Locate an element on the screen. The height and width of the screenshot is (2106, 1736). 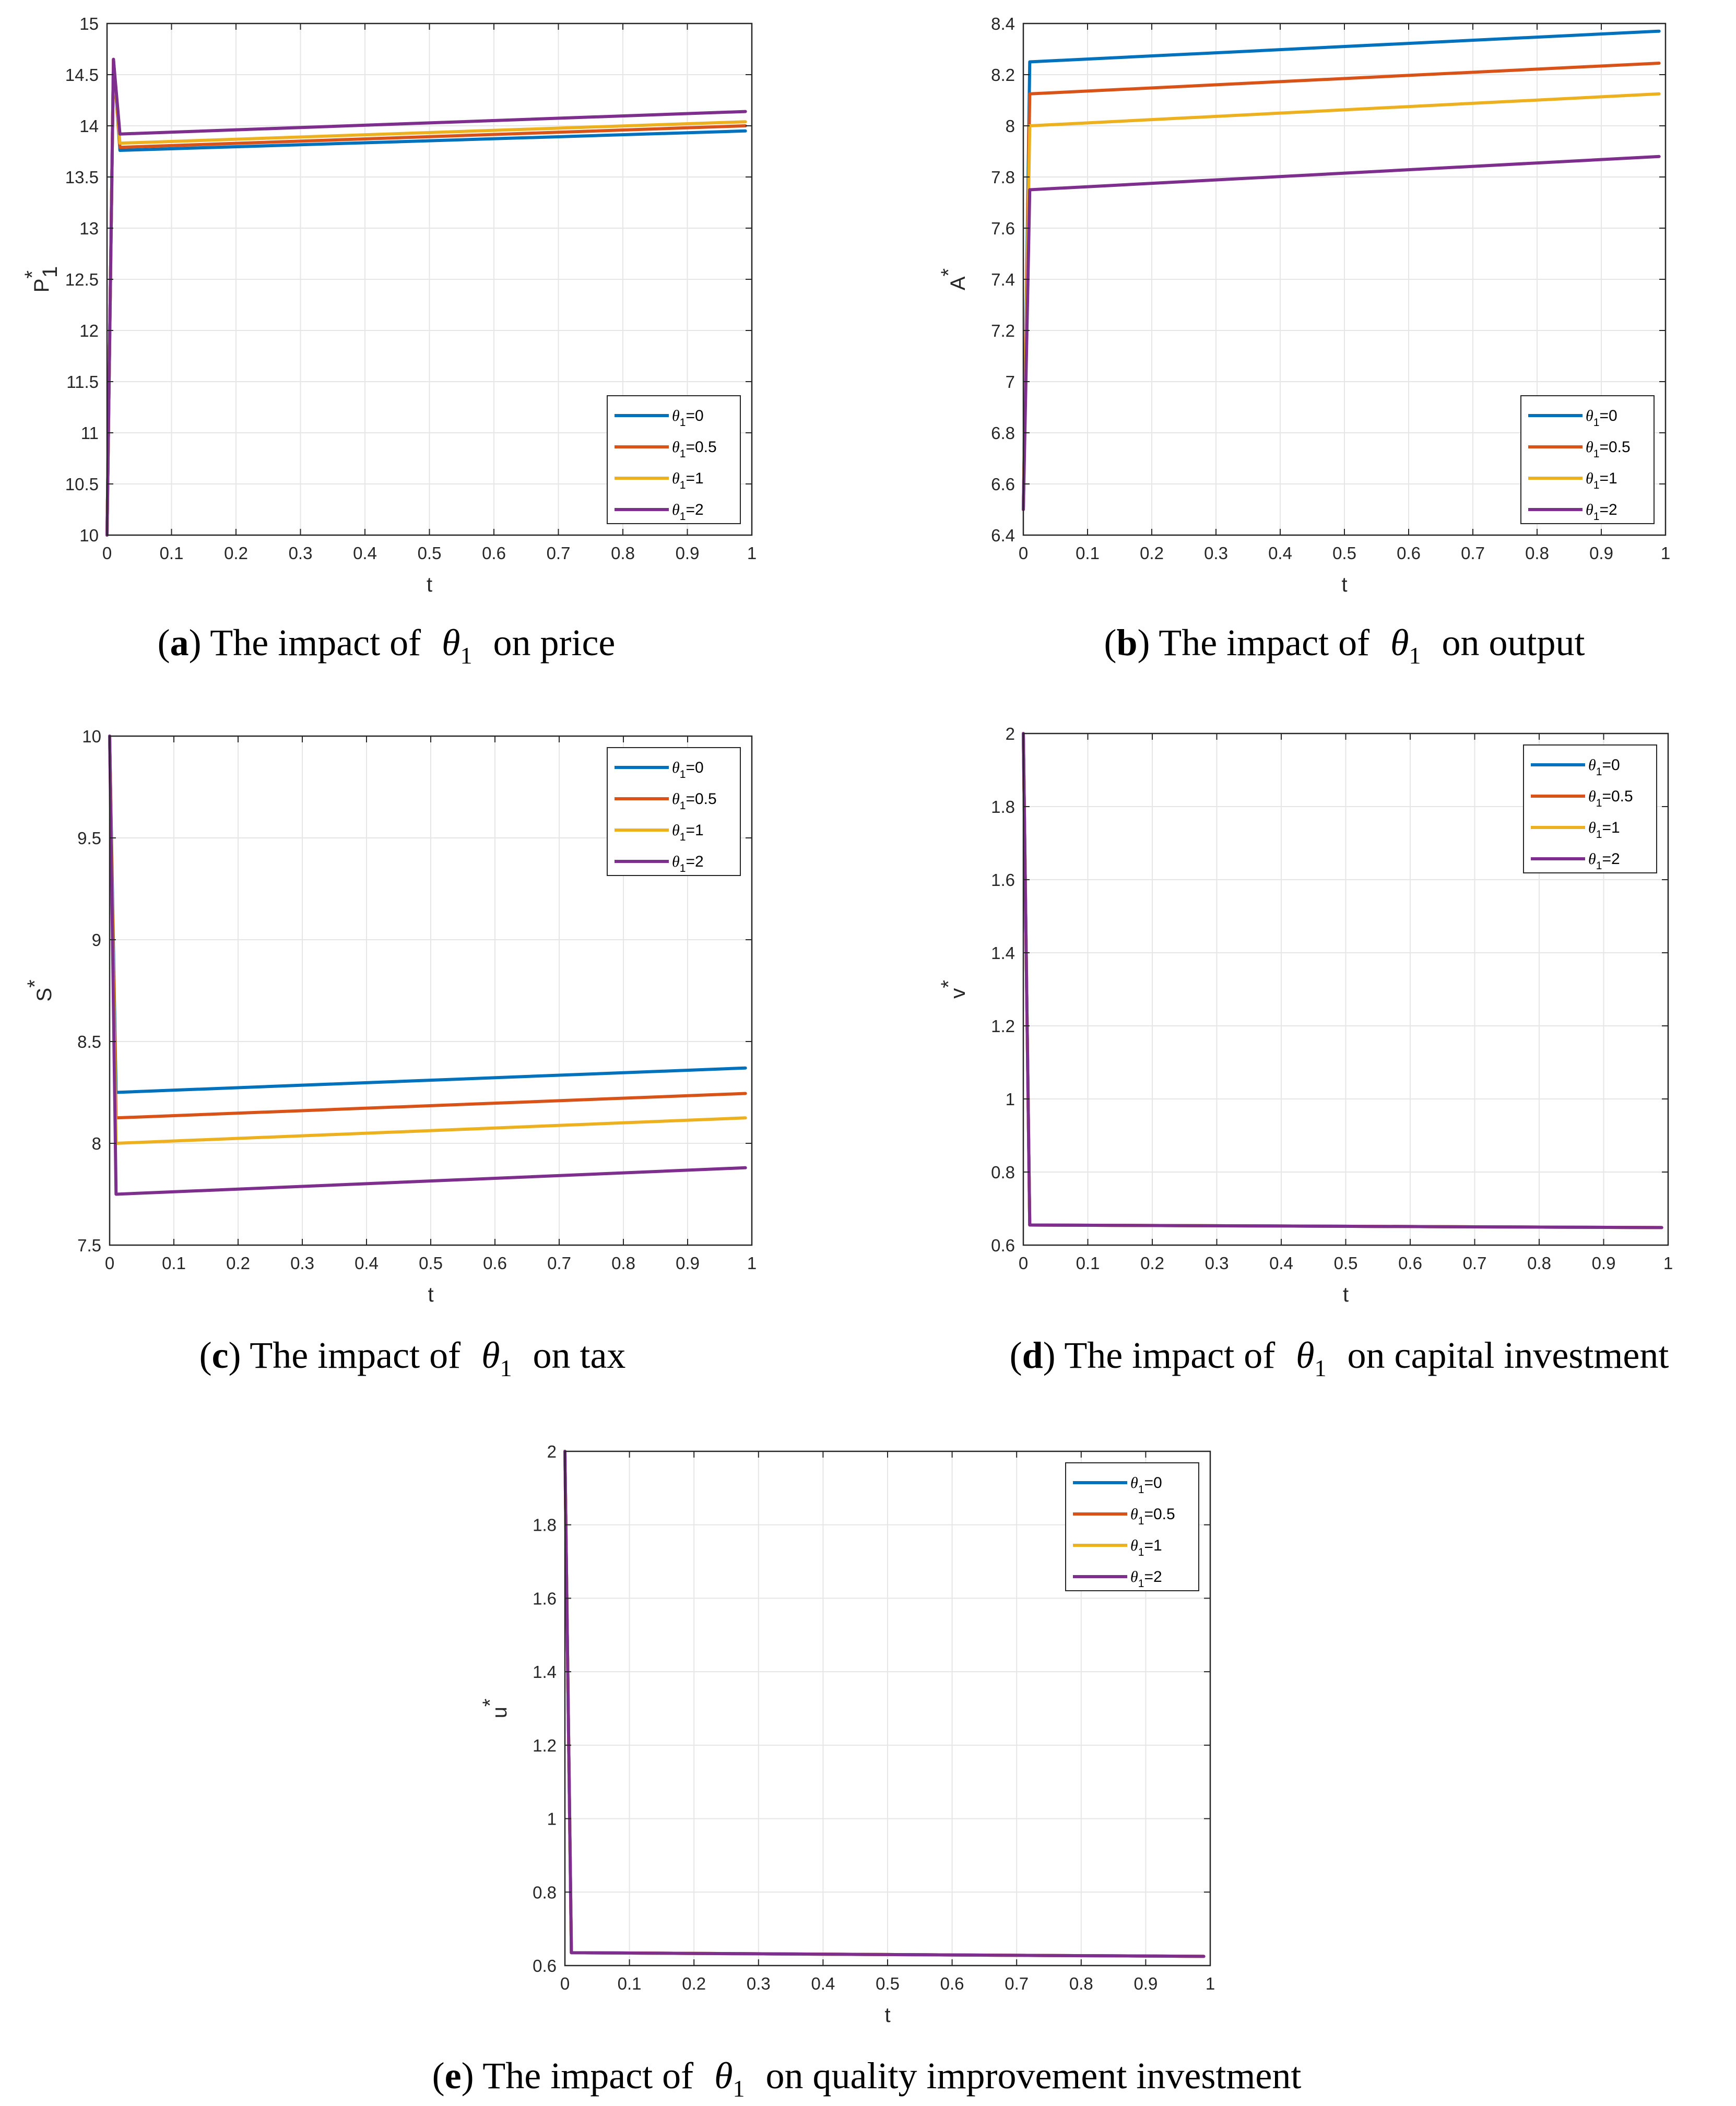
y-tick-label: 10 is located at coordinates (89, 536).